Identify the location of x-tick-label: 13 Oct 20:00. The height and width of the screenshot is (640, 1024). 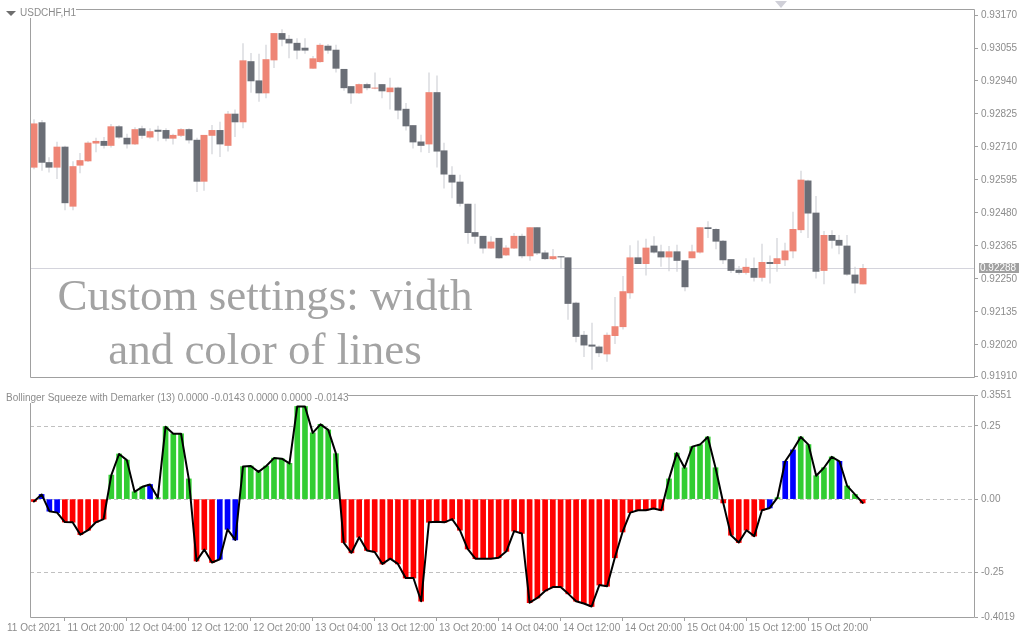
(468, 627).